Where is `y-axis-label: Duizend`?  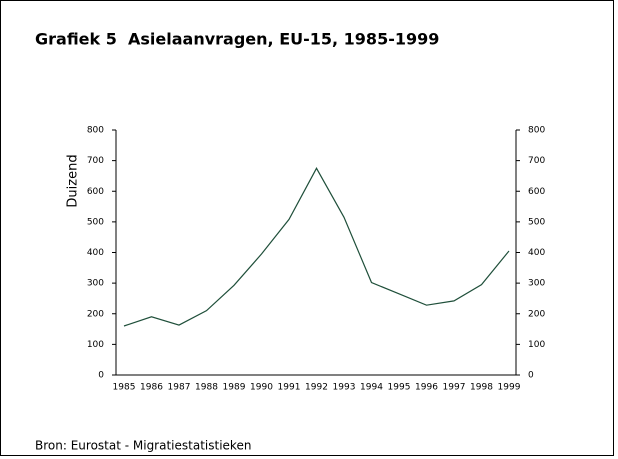 y-axis-label: Duizend is located at coordinates (73, 180).